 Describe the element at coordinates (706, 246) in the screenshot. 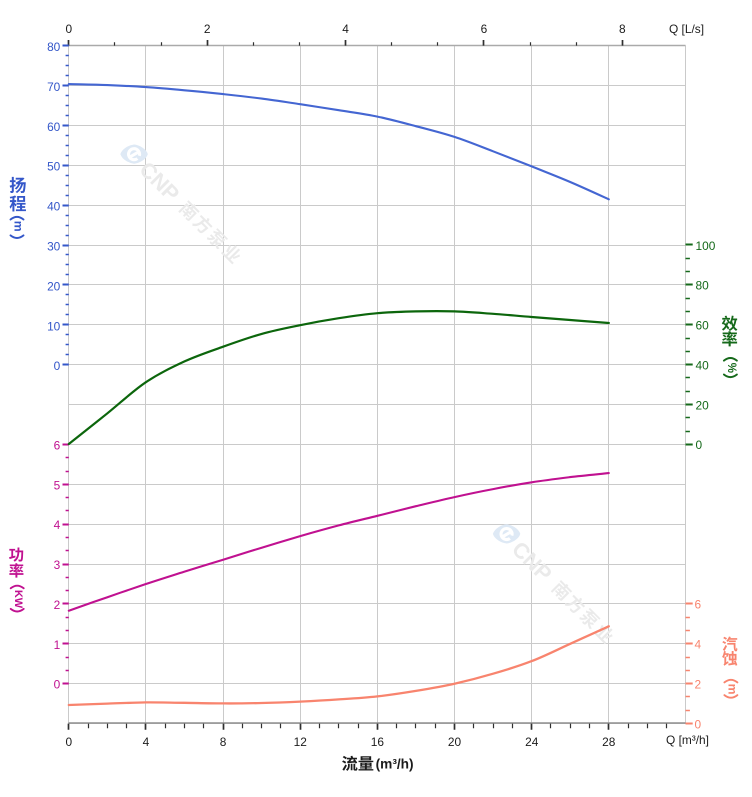

I see `svg-text: 100` at that location.